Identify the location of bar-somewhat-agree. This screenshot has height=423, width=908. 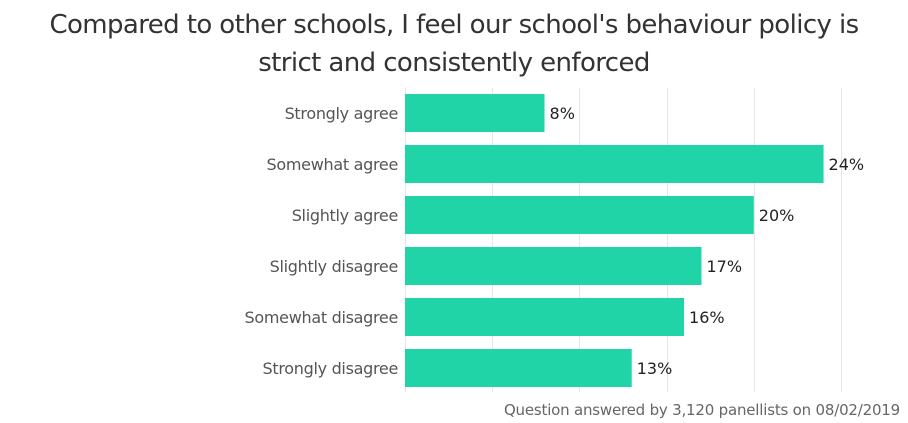
(614, 164).